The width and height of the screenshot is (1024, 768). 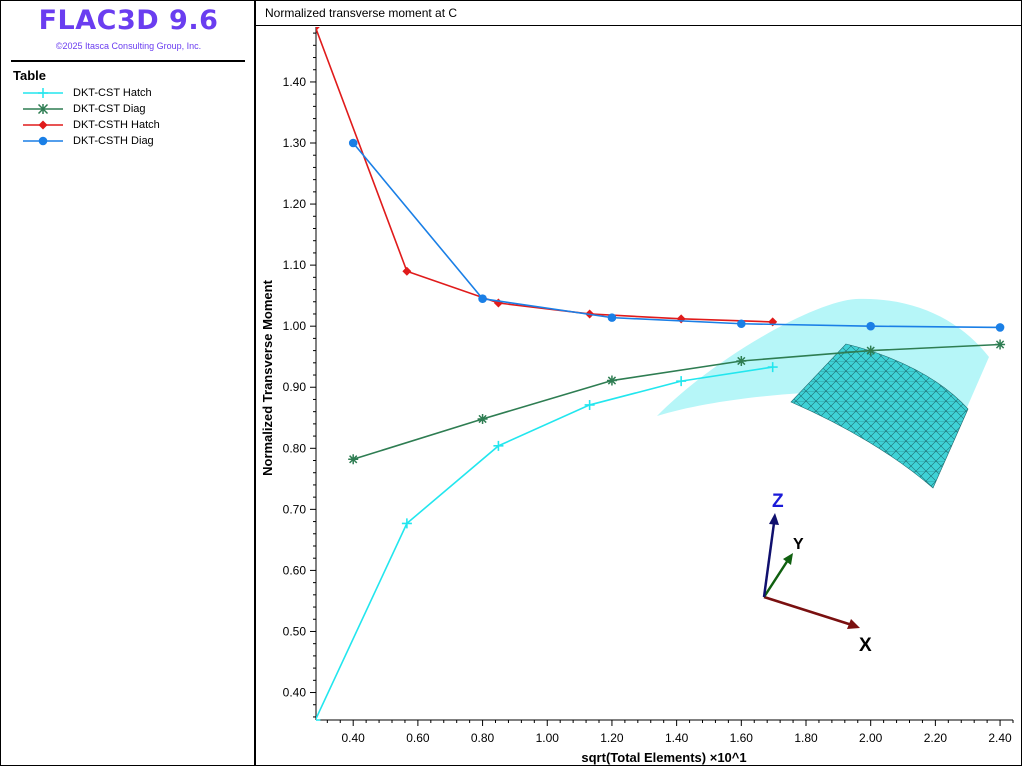 I want to click on legend-item-dkt-cst-diag: DKT-CST Diag, so click(x=91, y=109).